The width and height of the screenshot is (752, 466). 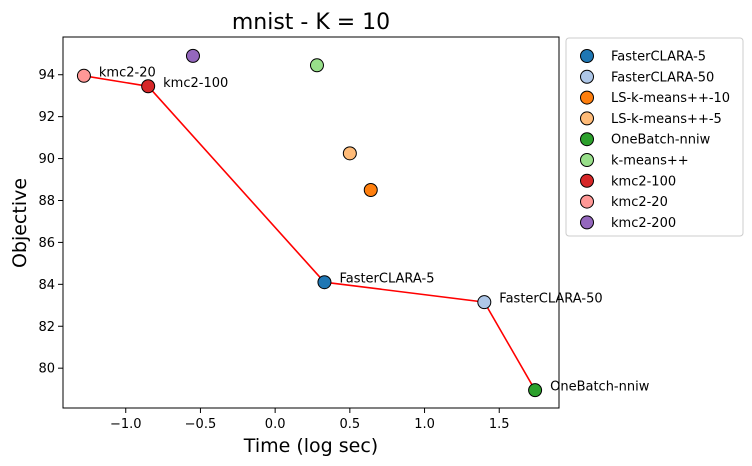 What do you see at coordinates (600, 387) in the screenshot?
I see `point-label: OneBatch-nniw` at bounding box center [600, 387].